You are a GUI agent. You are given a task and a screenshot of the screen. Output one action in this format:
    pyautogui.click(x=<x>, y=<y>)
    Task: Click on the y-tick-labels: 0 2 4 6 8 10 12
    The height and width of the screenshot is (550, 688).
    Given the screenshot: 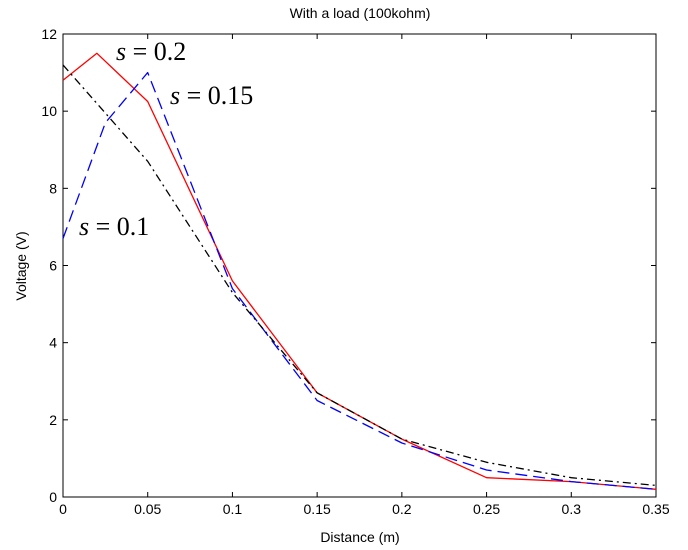 What is the action you would take?
    pyautogui.click(x=49, y=265)
    